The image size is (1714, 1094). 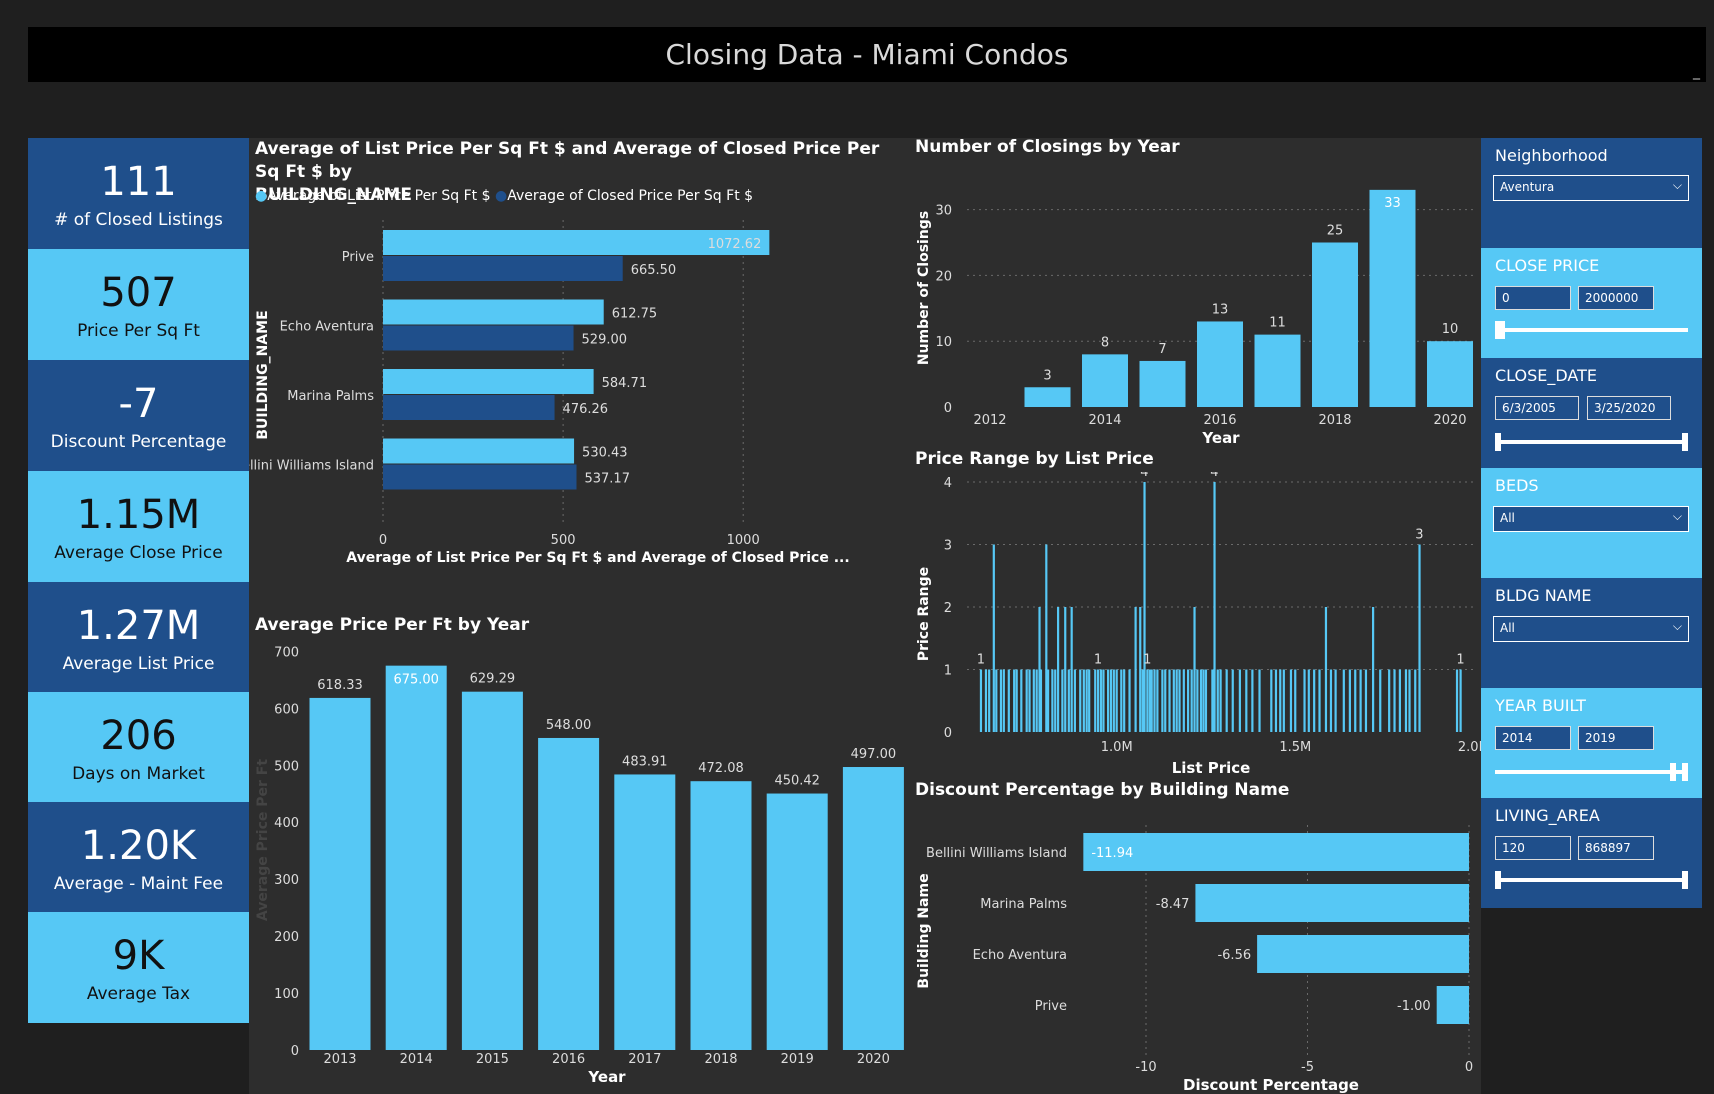 What do you see at coordinates (1616, 738) in the screenshot?
I see `year-built-max-input: 2019` at bounding box center [1616, 738].